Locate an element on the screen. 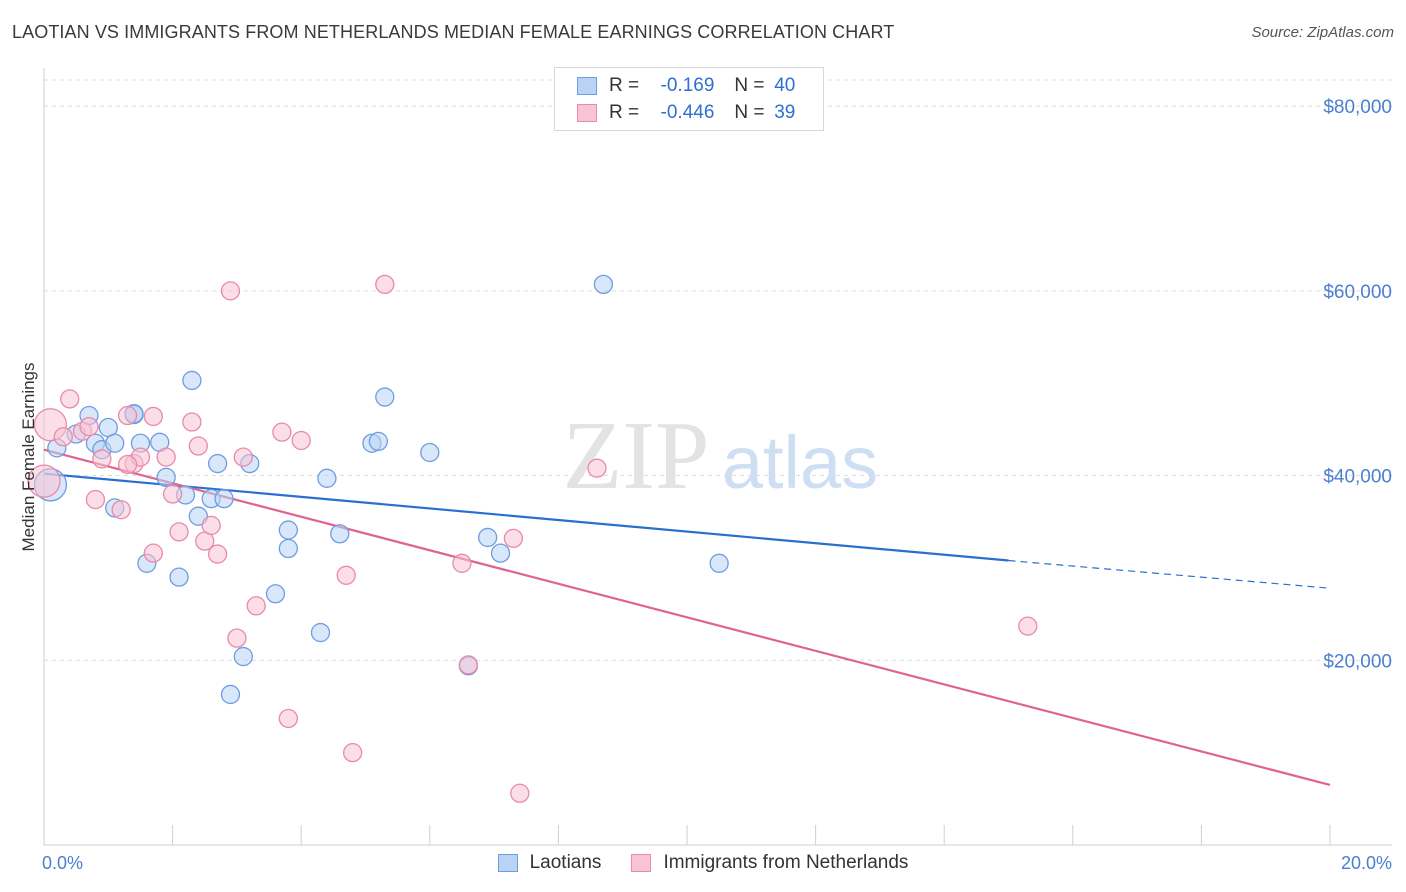  laotians-trend-extension is located at coordinates (1169, 574).